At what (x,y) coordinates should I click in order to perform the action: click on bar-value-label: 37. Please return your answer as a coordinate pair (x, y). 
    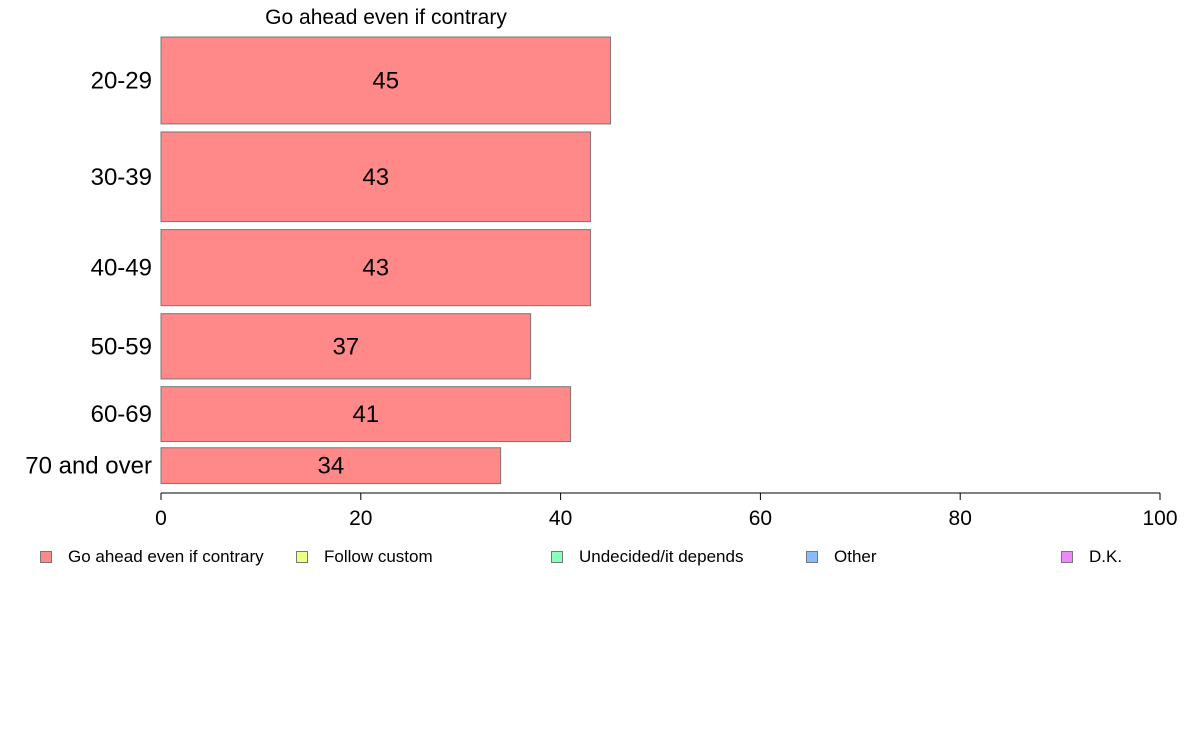
    Looking at the image, I should click on (345, 346).